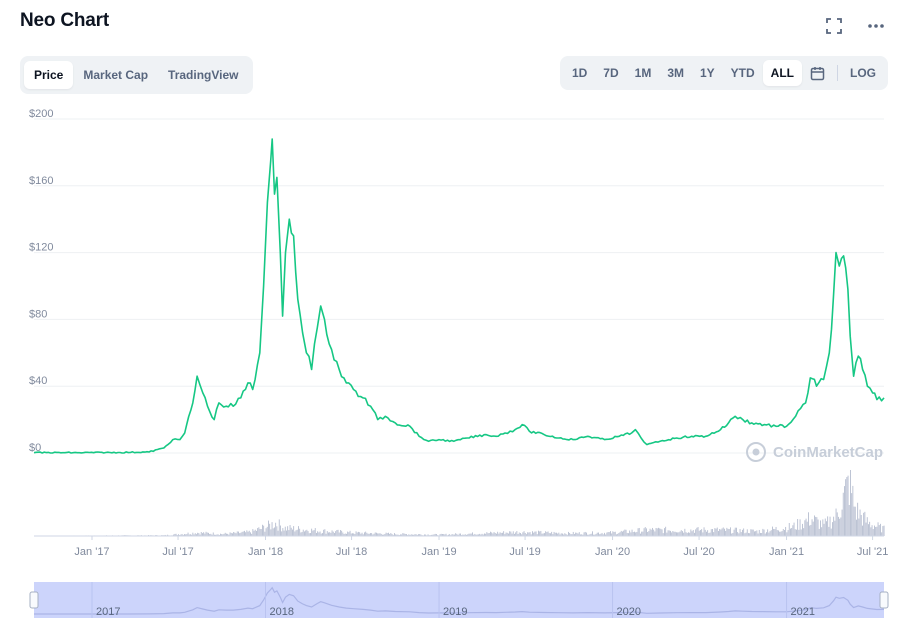 This screenshot has width=900, height=627. What do you see at coordinates (579, 73) in the screenshot?
I see `range-1d-button: 1D` at bounding box center [579, 73].